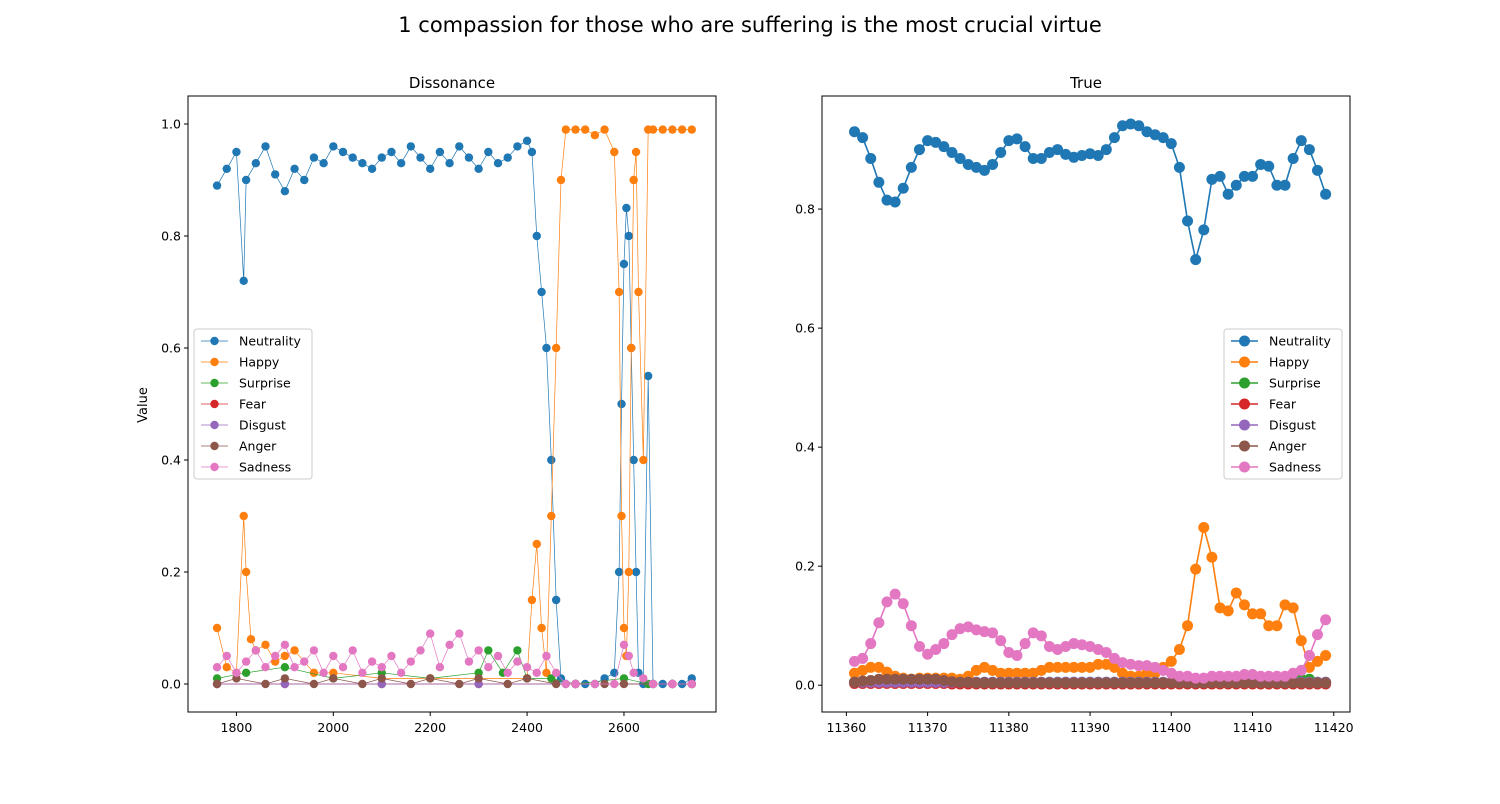 The image size is (1500, 804). I want to click on dissonance-legend-label: Disgust, so click(262, 425).